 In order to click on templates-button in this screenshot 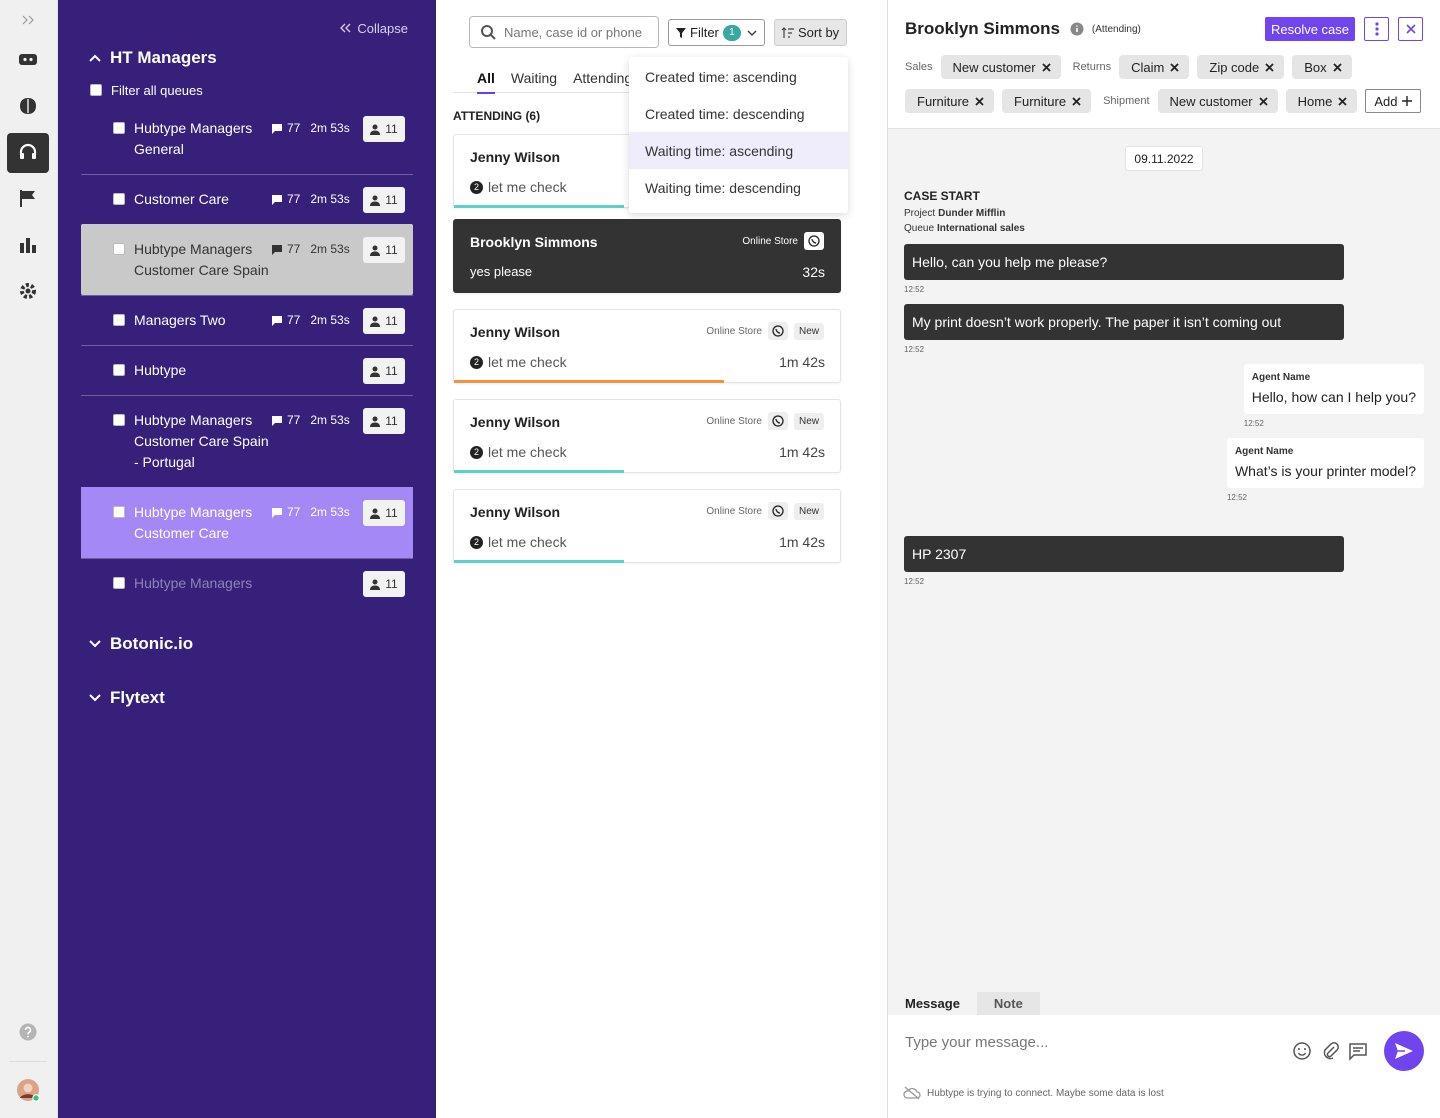, I will do `click(1358, 1053)`.